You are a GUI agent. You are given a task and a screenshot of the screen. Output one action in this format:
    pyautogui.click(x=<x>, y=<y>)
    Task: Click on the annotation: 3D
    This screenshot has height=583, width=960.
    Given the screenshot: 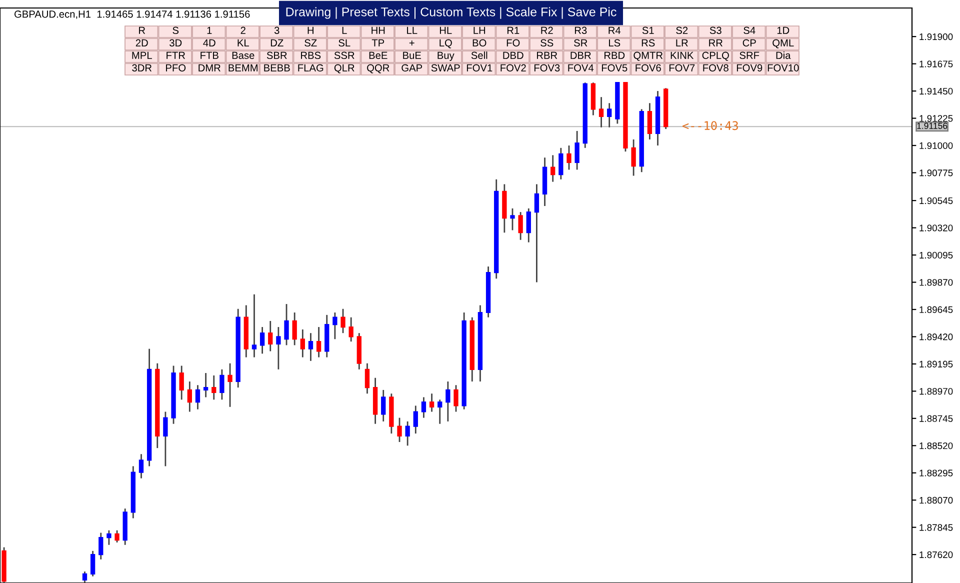 What is the action you would take?
    pyautogui.click(x=176, y=42)
    